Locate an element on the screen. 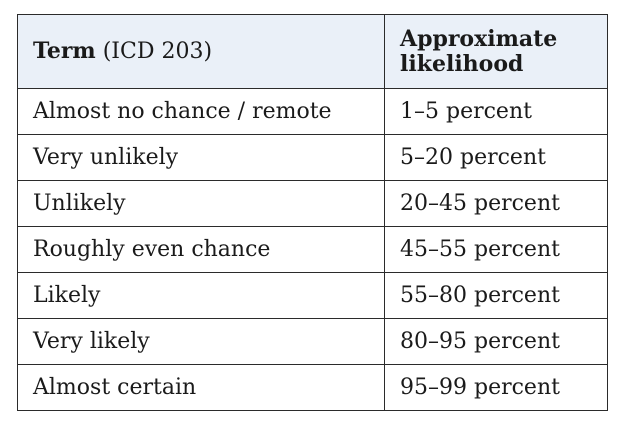 The height and width of the screenshot is (432, 640). term-cell: Unlikely is located at coordinates (201, 203).